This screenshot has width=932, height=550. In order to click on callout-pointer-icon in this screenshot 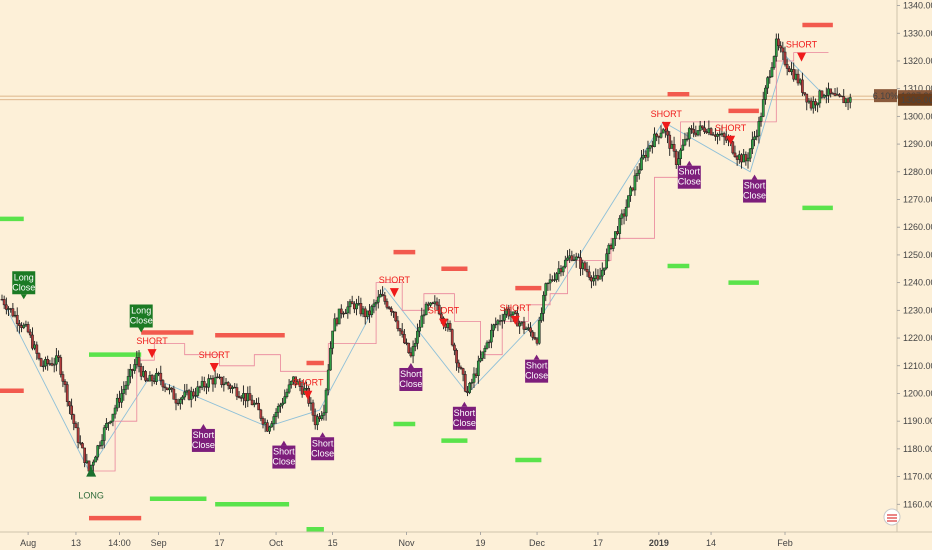, I will do `click(464, 404)`.